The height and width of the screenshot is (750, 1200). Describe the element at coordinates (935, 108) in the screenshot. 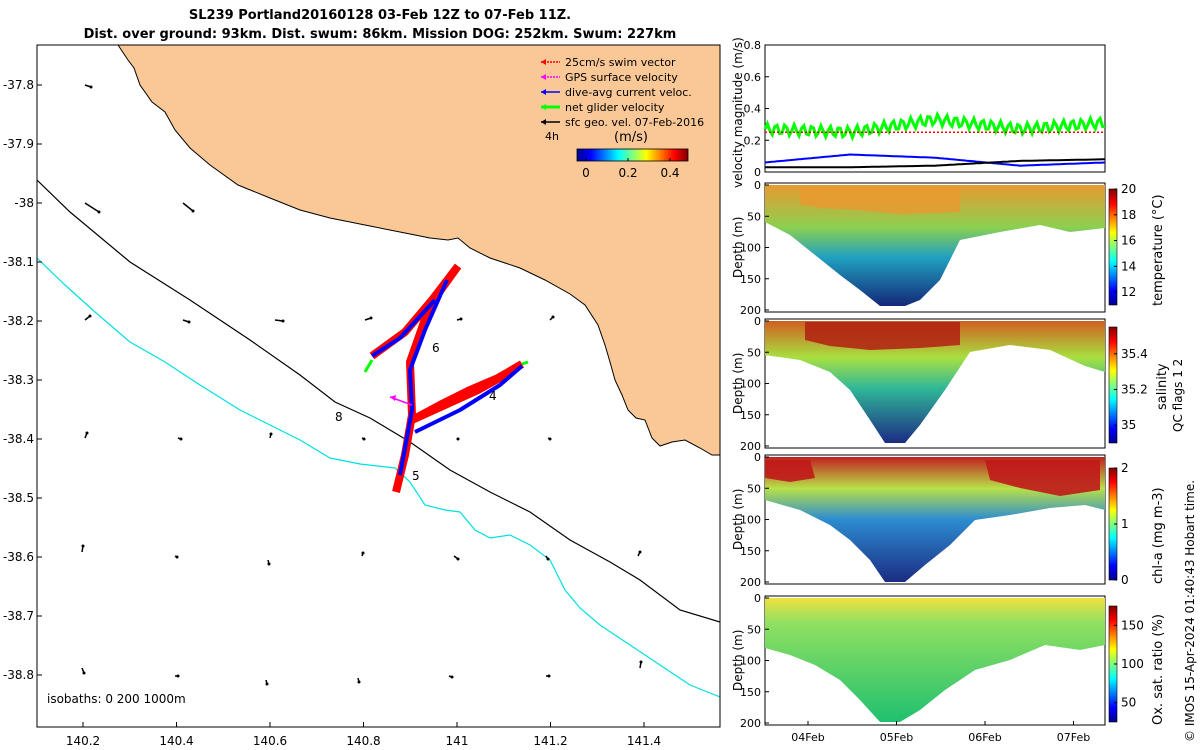

I see `velocity-axes` at that location.